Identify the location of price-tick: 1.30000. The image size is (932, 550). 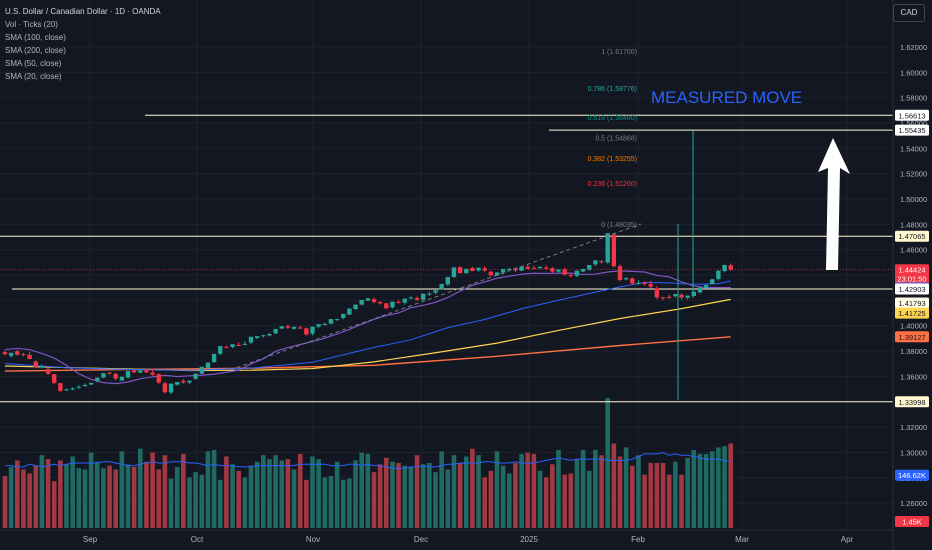
(913, 452).